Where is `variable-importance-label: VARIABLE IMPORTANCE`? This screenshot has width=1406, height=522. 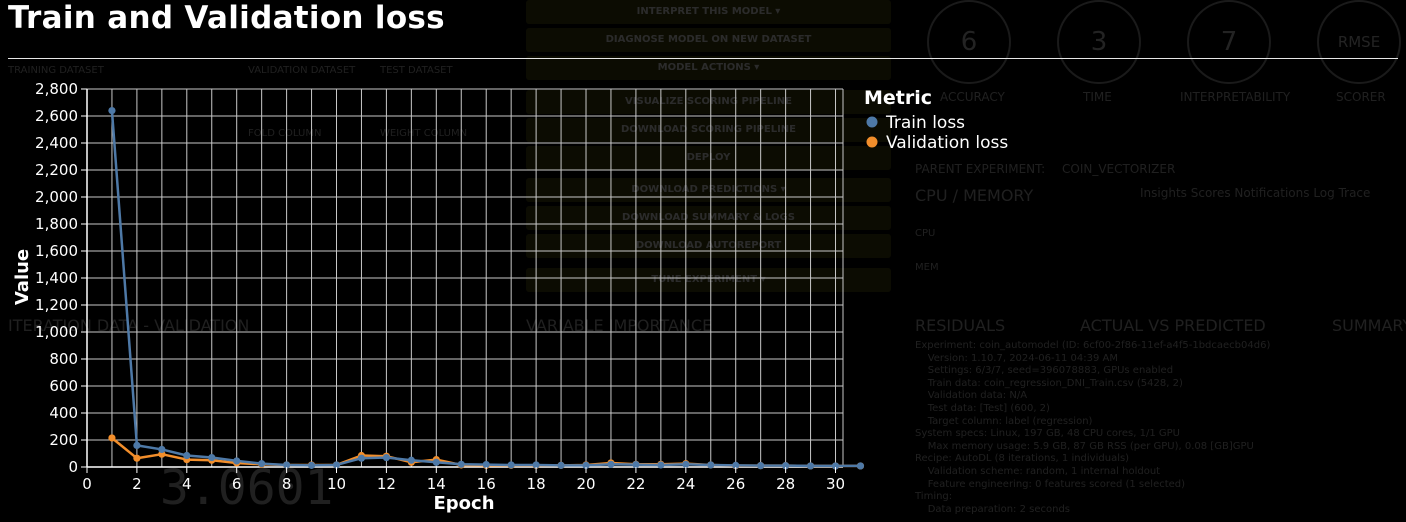
variable-importance-label: VARIABLE IMPORTANCE is located at coordinates (619, 325).